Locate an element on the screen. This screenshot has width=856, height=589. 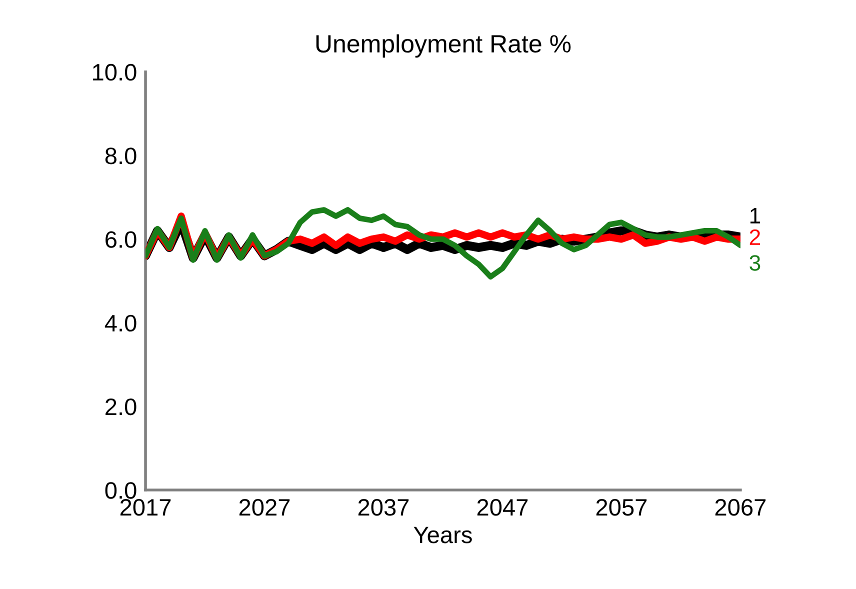
y-tick-label: 6.0 is located at coordinates (121, 239).